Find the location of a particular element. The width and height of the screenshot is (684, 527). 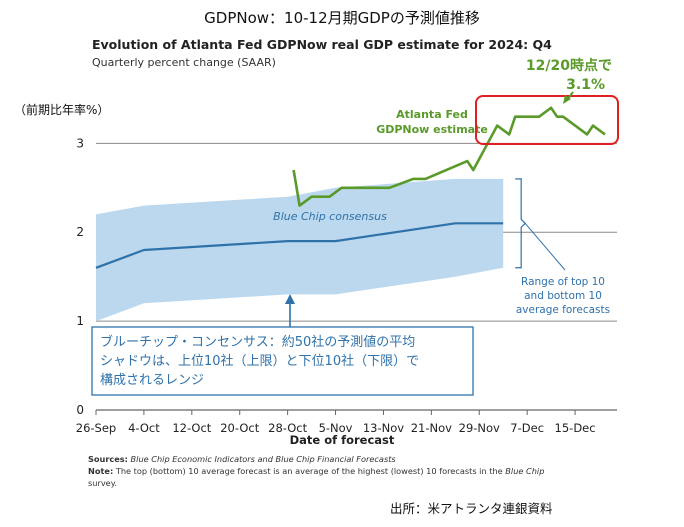

x-tick-label: 29-Nov is located at coordinates (479, 428).